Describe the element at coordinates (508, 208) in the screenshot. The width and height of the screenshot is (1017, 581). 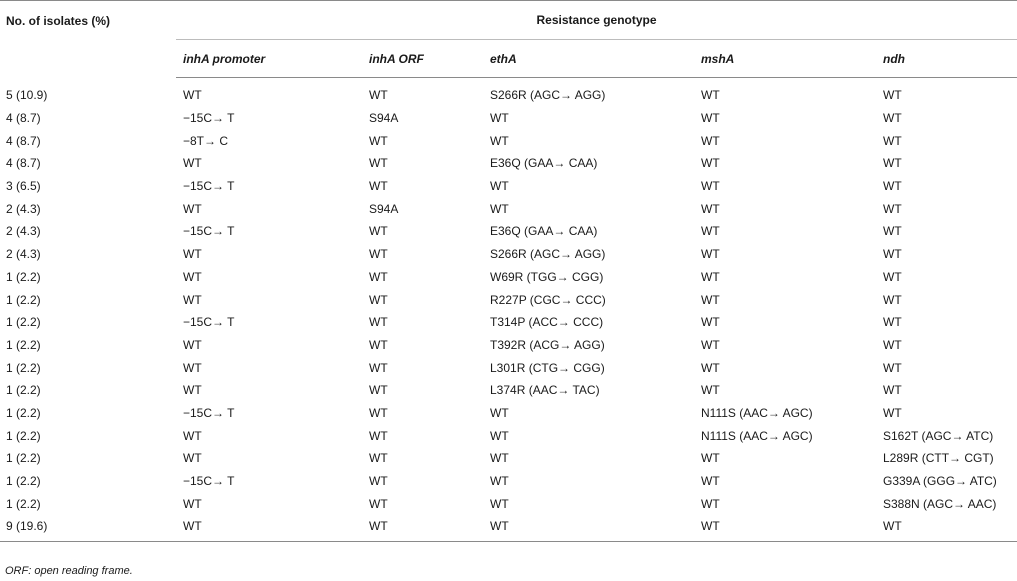
I see `table-row: 2 (4.3) WT S94A WT WT WT` at that location.